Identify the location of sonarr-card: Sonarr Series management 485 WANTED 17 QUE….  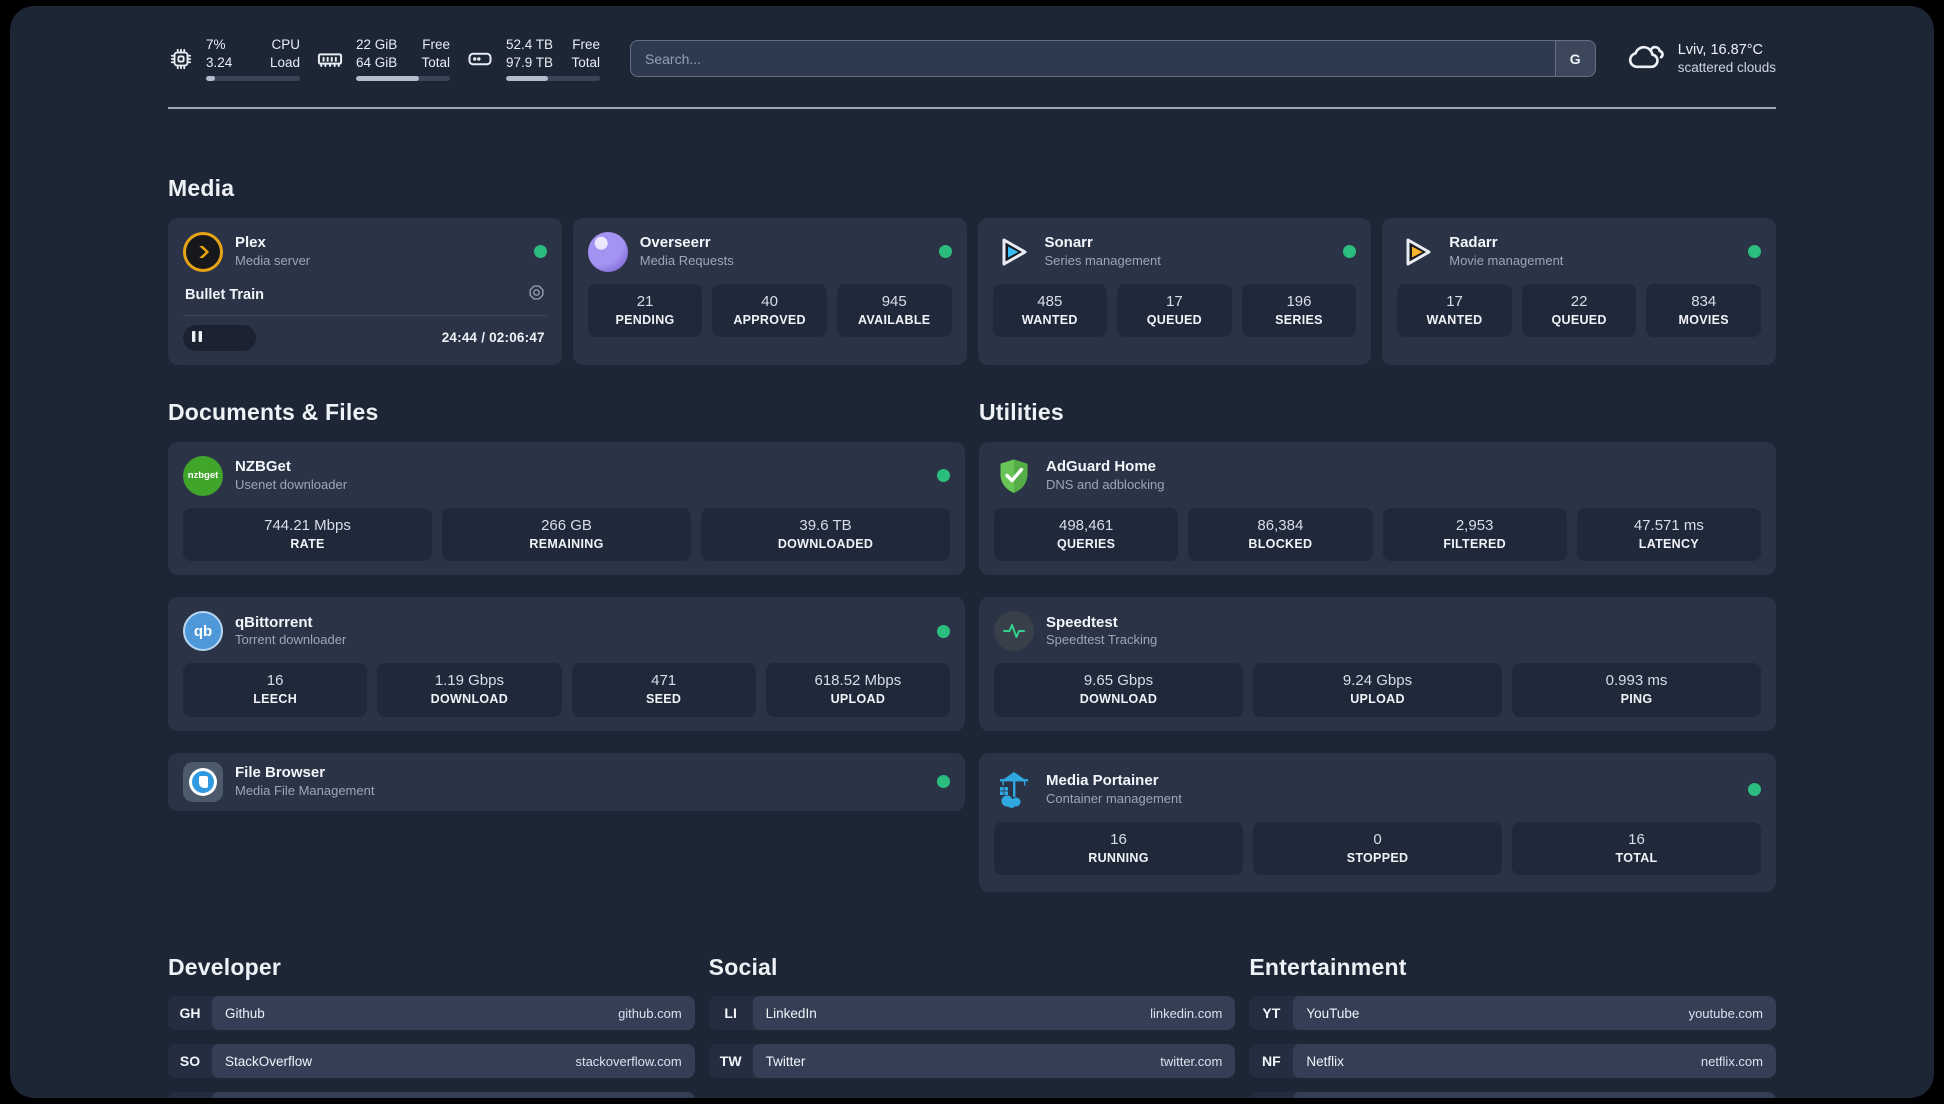
(1174, 291).